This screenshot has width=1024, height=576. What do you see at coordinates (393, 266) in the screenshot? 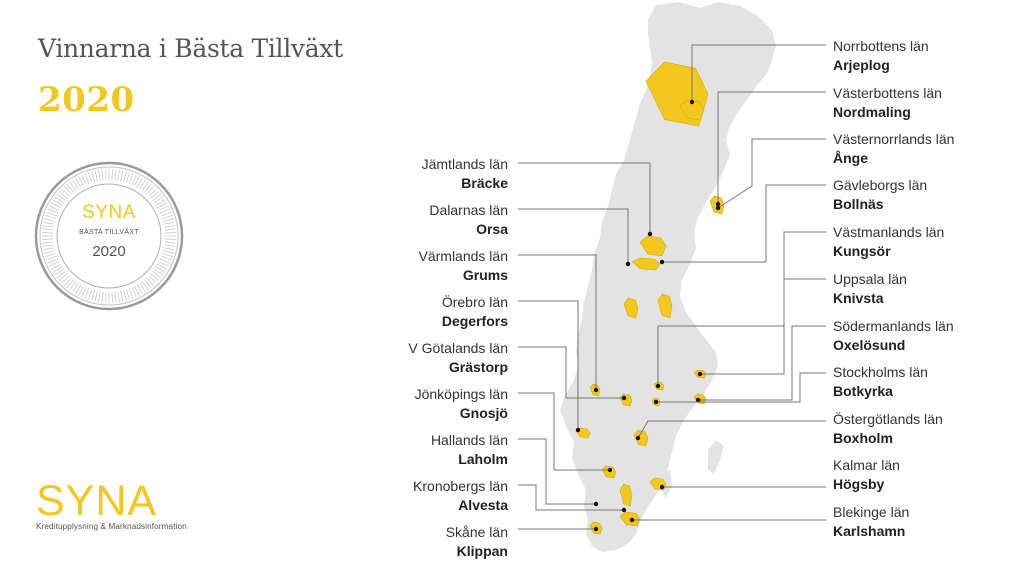
I see `label-grums: Värmlands län Grums` at bounding box center [393, 266].